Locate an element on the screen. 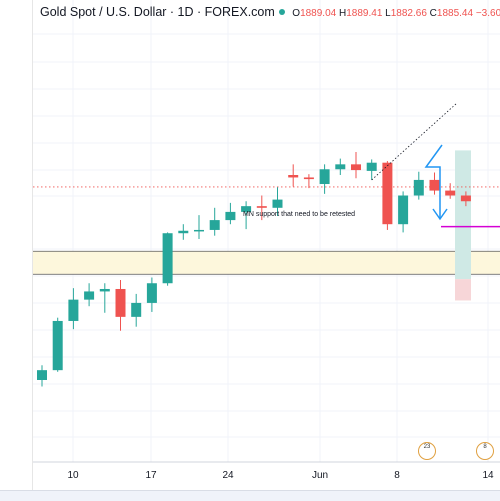  high-label: H is located at coordinates (343, 13).